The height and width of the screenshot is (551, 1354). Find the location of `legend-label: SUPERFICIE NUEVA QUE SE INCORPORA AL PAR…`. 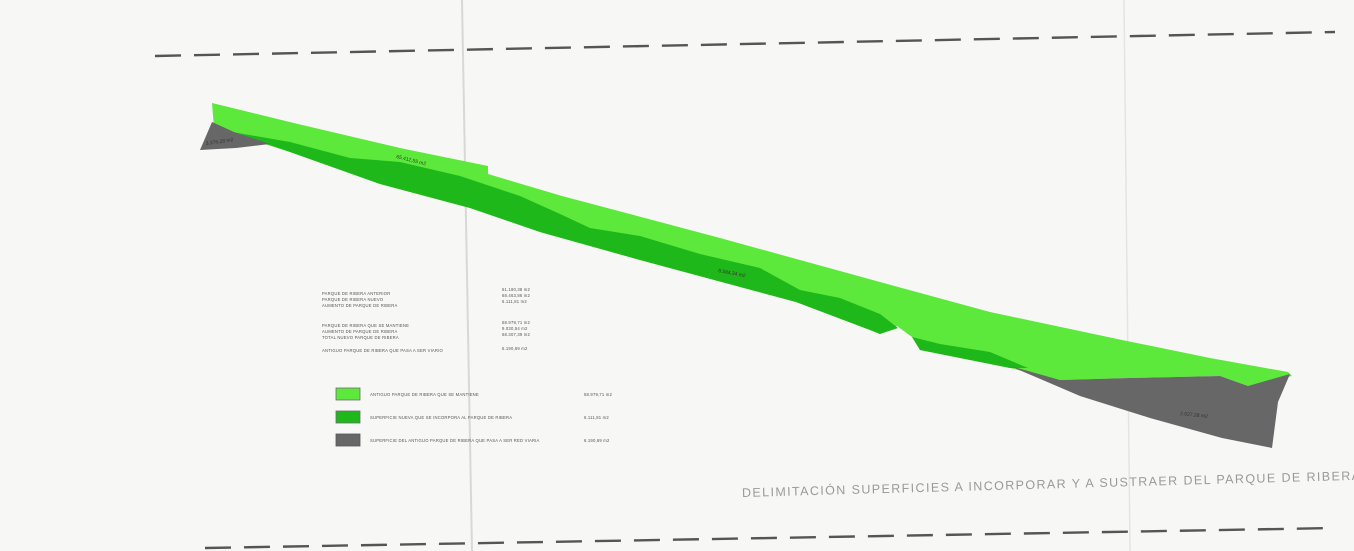

legend-label: SUPERFICIE NUEVA QUE SE INCORPORA AL PAR… is located at coordinates (441, 417).